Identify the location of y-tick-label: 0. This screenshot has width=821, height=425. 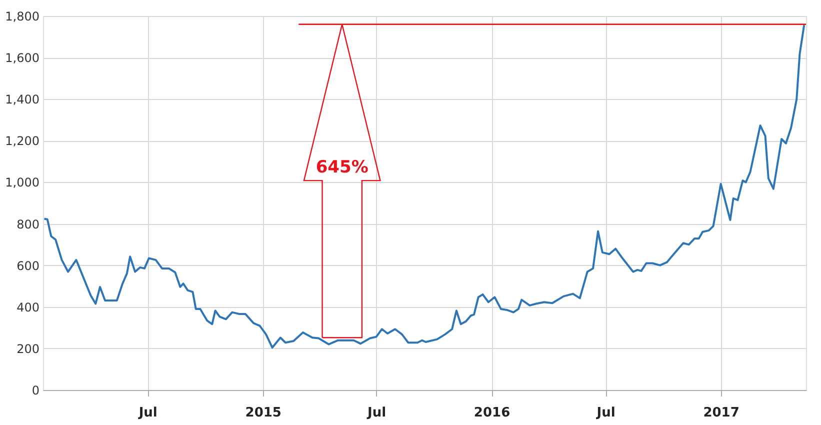
(36, 391).